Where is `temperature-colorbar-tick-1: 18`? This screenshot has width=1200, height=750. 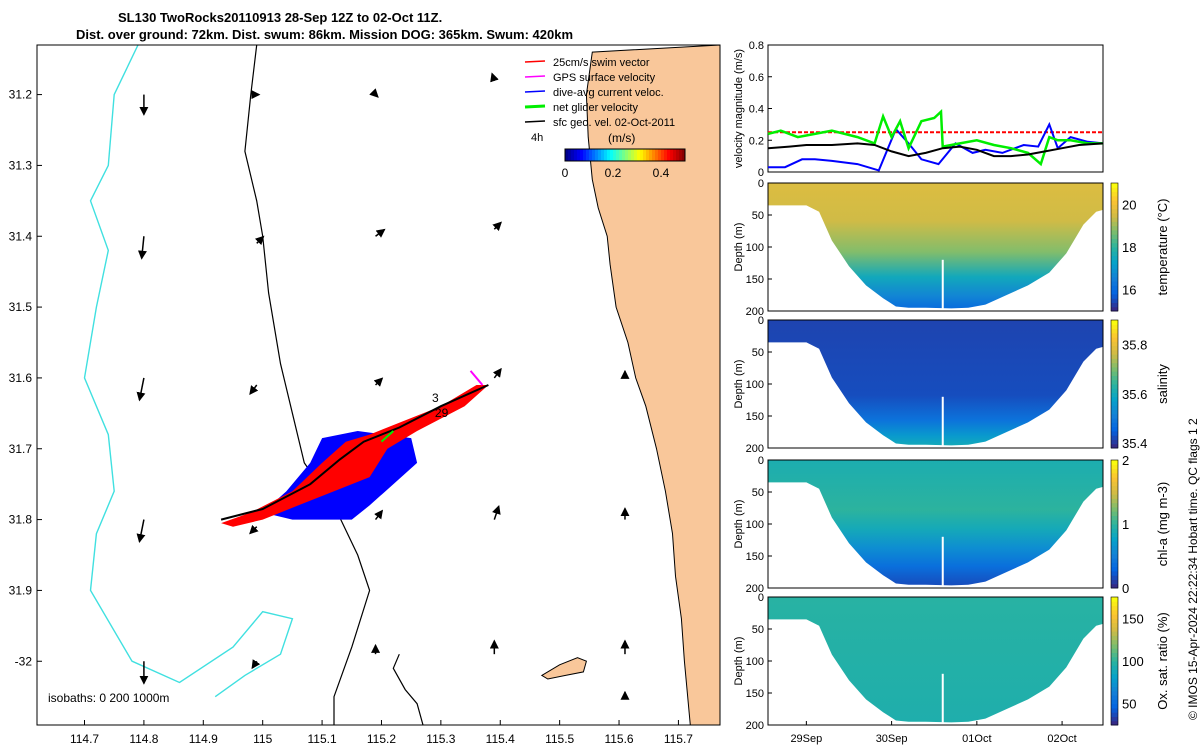
temperature-colorbar-tick-1: 18 is located at coordinates (1129, 247).